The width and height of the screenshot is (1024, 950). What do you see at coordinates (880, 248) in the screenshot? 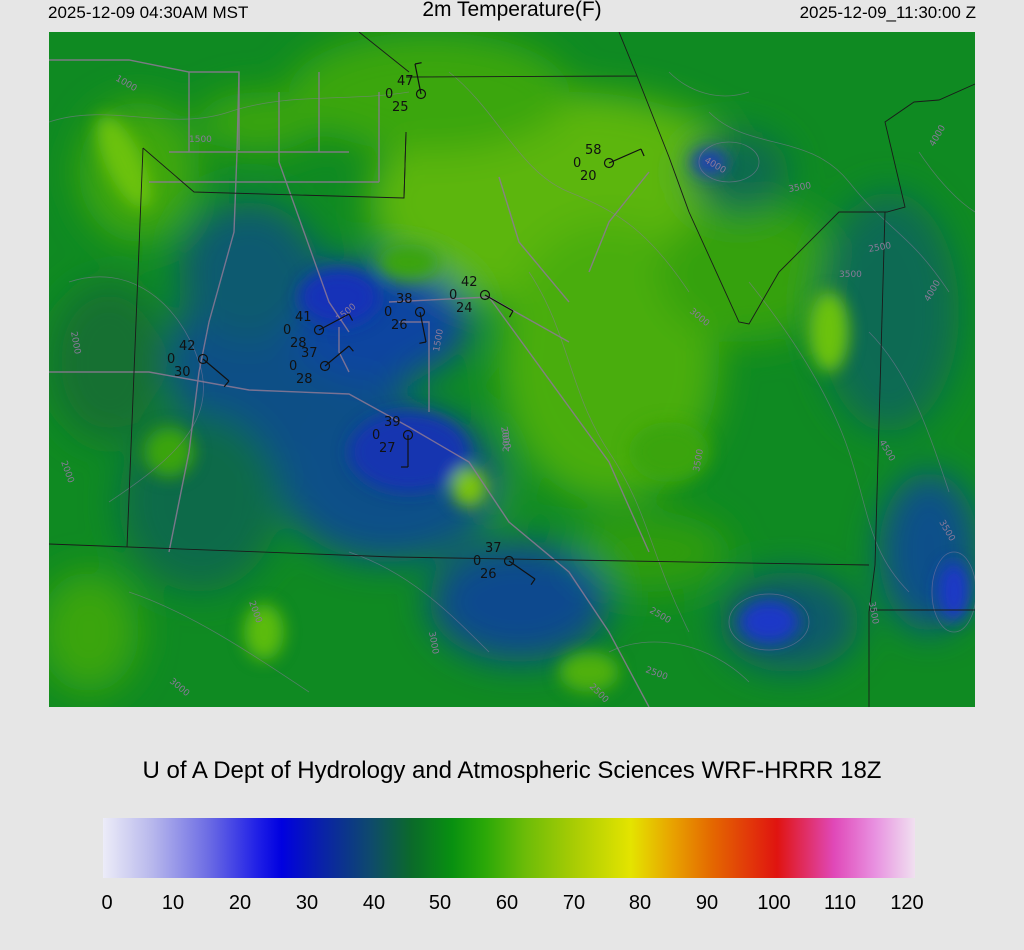
I see `contour-elevation-label: 2500` at bounding box center [880, 248].